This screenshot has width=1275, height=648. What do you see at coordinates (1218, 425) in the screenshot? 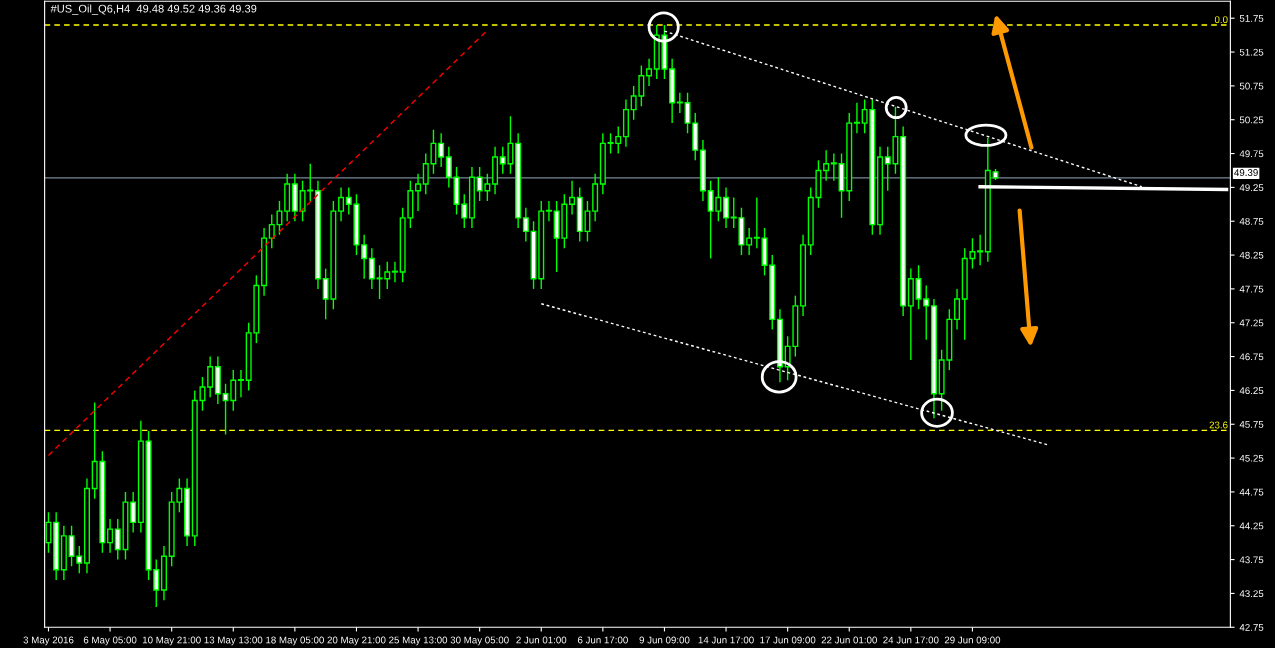
I see `annotation: 23.6` at bounding box center [1218, 425].